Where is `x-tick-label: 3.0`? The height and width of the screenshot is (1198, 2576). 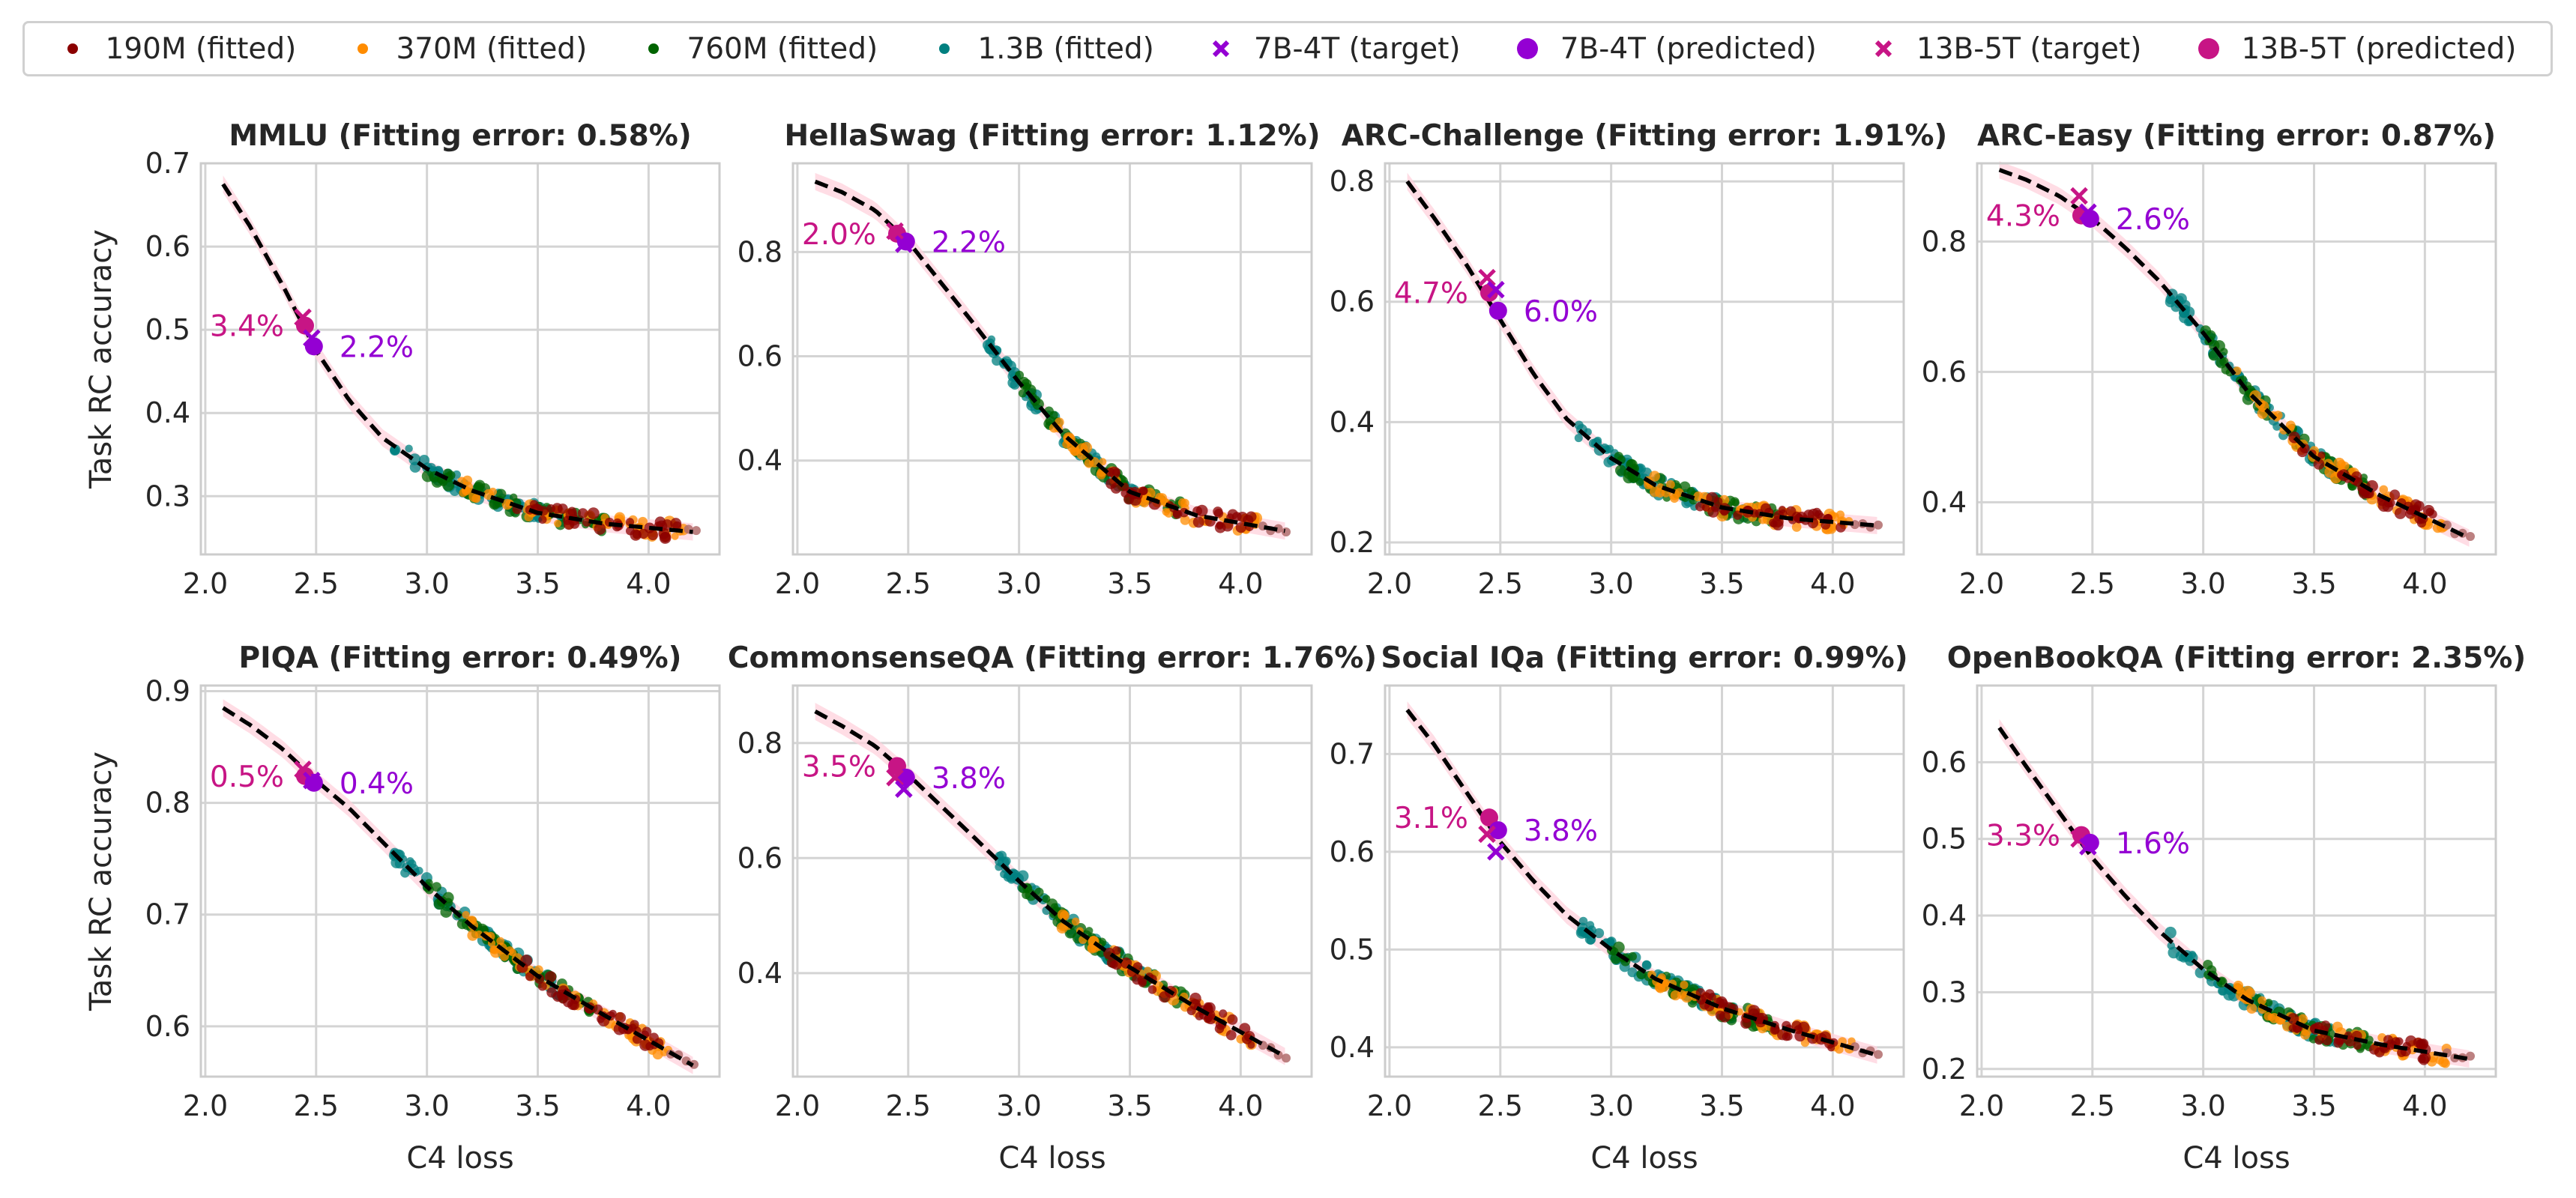 x-tick-label: 3.0 is located at coordinates (427, 583).